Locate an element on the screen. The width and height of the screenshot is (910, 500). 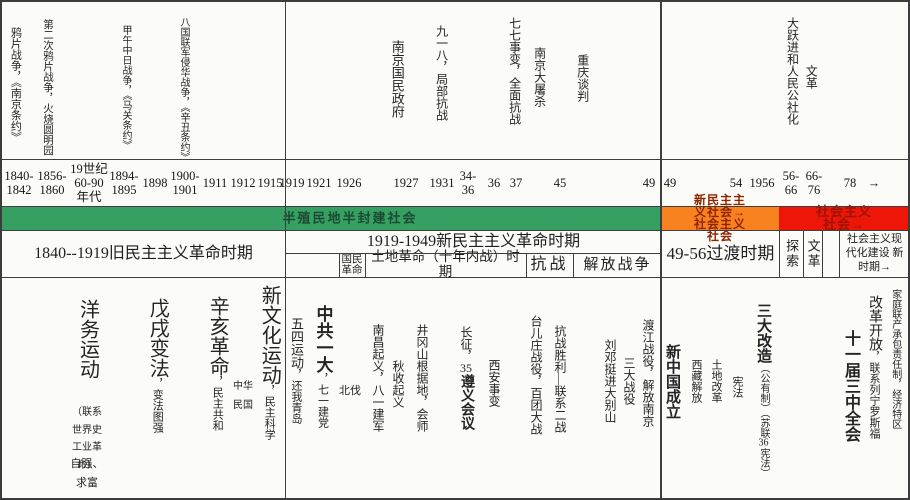
year-label: 45 is located at coordinates (560, 182).